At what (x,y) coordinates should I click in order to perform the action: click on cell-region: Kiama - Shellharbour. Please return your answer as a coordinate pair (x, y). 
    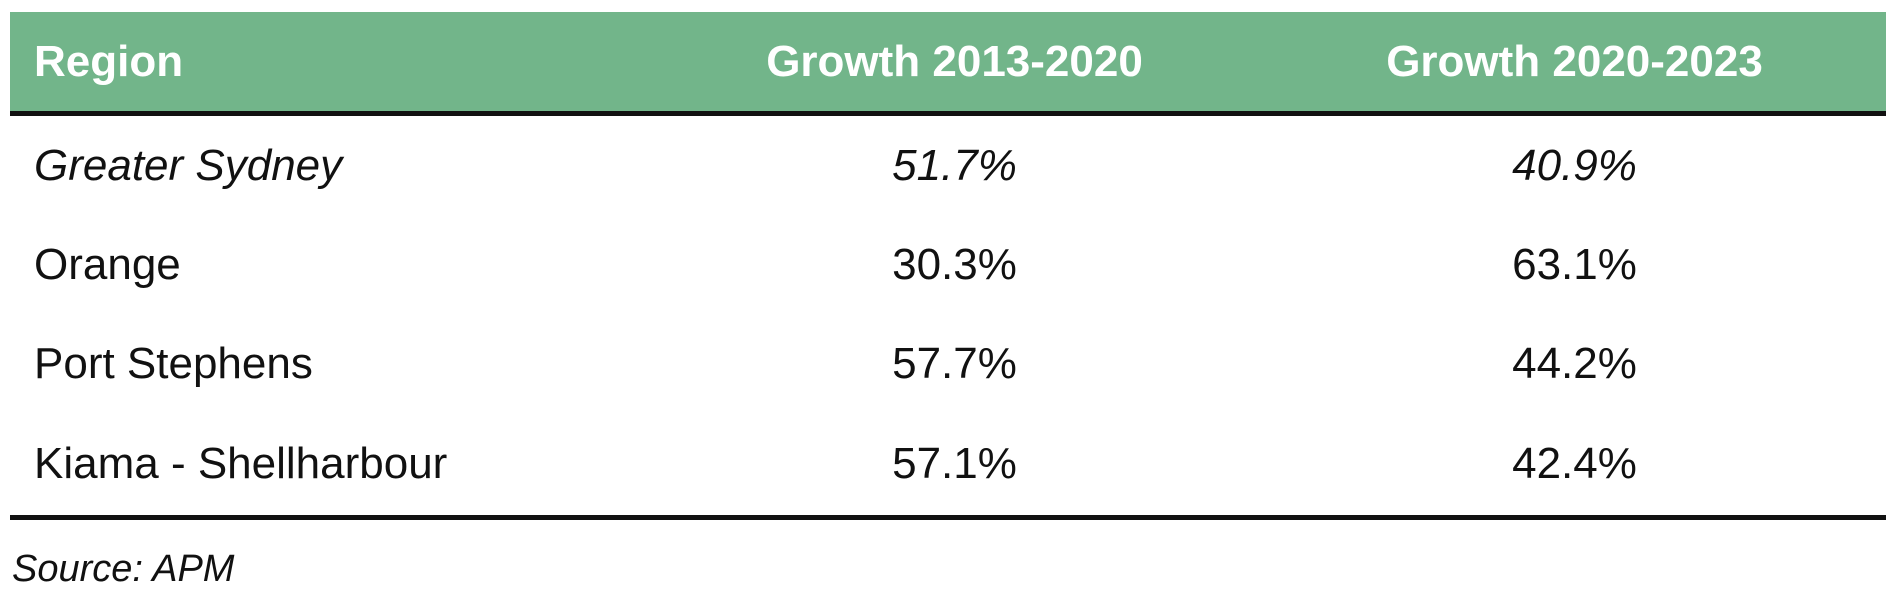
    Looking at the image, I should click on (328, 466).